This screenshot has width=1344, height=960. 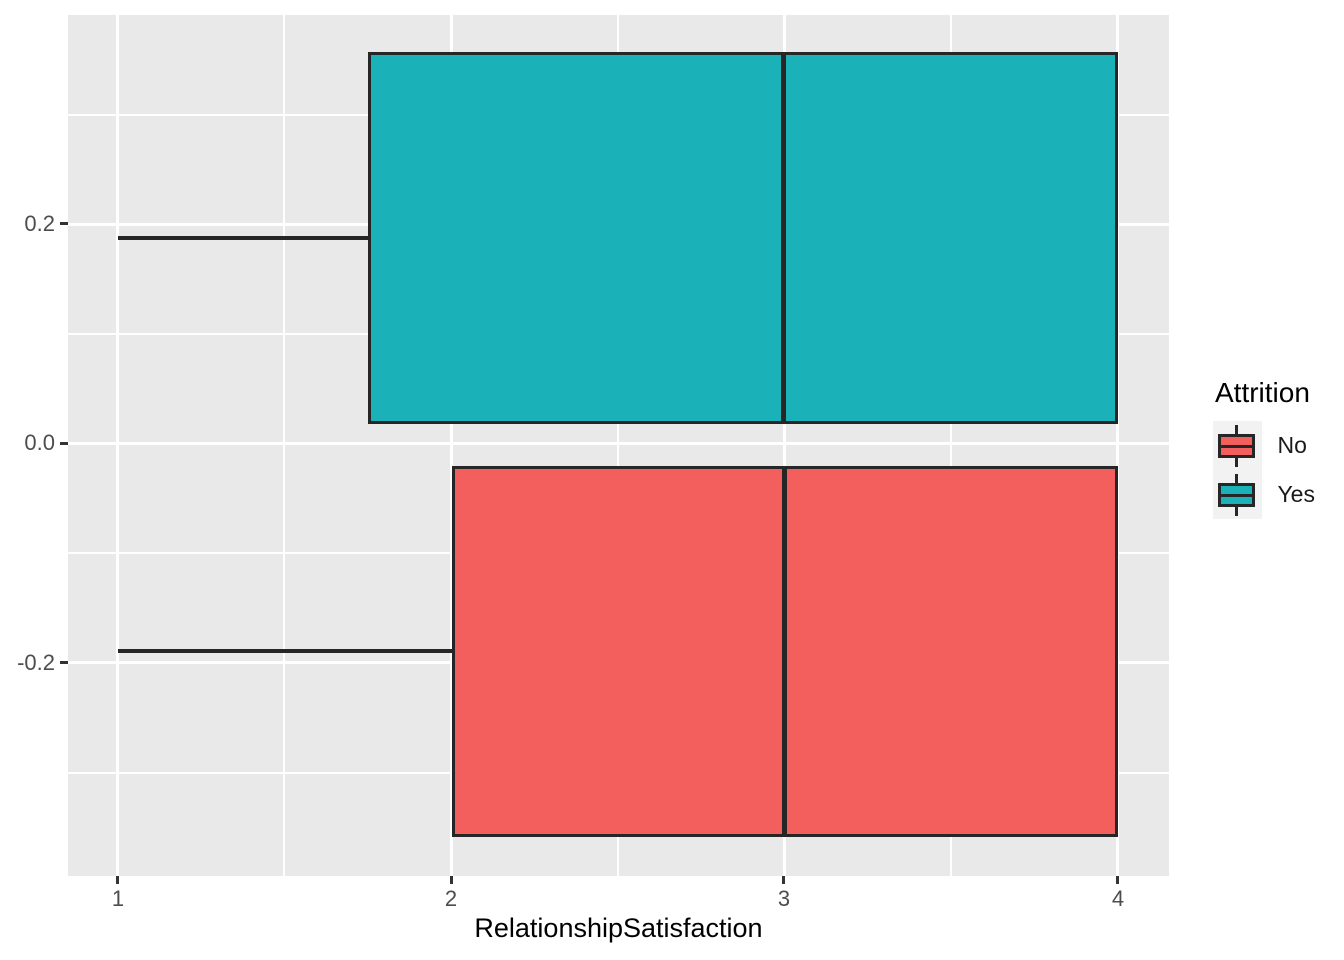 I want to click on legend-label-no: No, so click(x=1292, y=445).